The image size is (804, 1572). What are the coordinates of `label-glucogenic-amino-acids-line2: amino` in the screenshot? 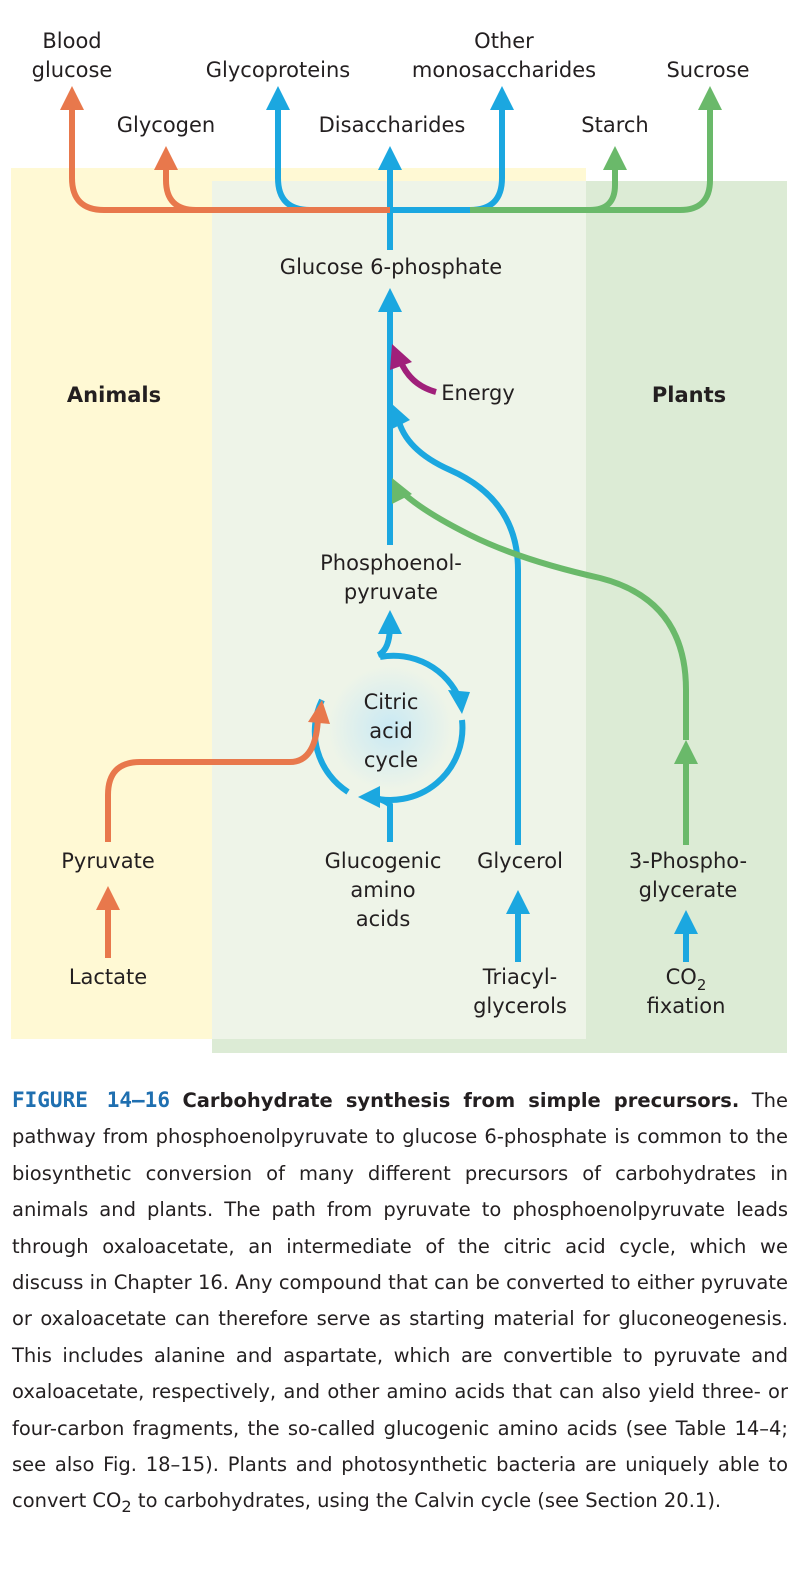 It's located at (382, 890).